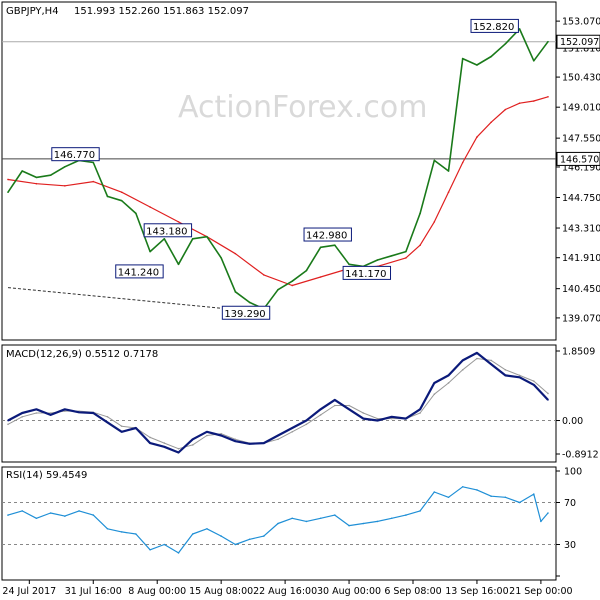 This screenshot has width=600, height=600. I want to click on price-annotation: 139.290, so click(244, 314).